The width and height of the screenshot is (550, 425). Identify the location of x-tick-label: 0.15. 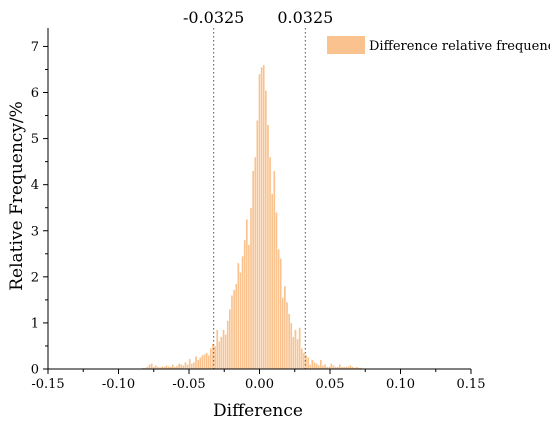
(471, 384).